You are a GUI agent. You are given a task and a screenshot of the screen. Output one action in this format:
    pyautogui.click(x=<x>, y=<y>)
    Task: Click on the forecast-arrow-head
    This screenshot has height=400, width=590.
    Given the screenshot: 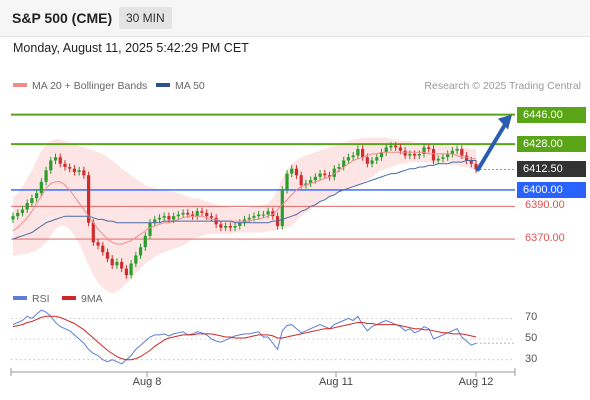 What is the action you would take?
    pyautogui.click(x=505, y=122)
    